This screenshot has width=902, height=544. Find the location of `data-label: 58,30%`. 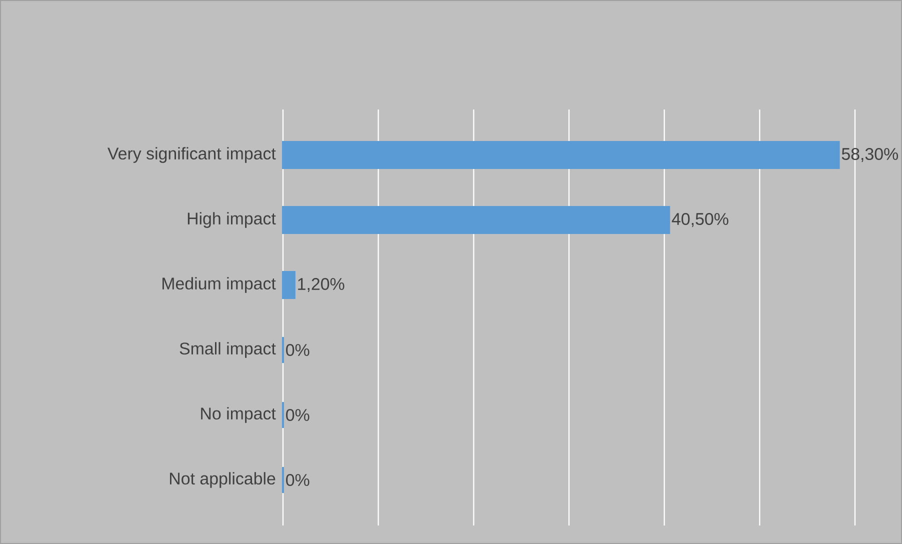

data-label: 58,30% is located at coordinates (870, 155).